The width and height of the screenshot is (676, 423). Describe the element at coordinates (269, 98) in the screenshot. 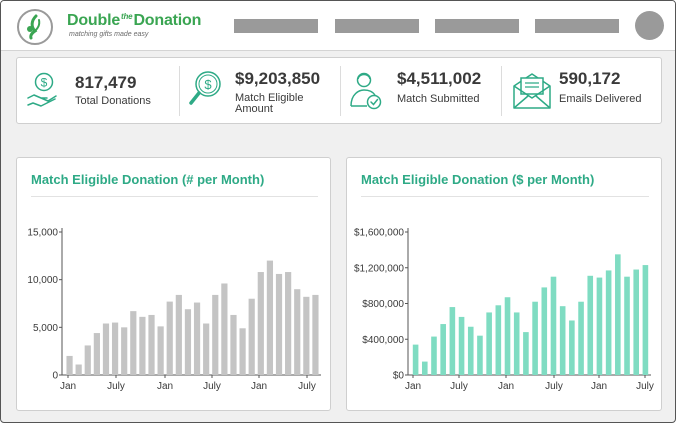

I see `stat-label-line1: Match Eligible` at that location.